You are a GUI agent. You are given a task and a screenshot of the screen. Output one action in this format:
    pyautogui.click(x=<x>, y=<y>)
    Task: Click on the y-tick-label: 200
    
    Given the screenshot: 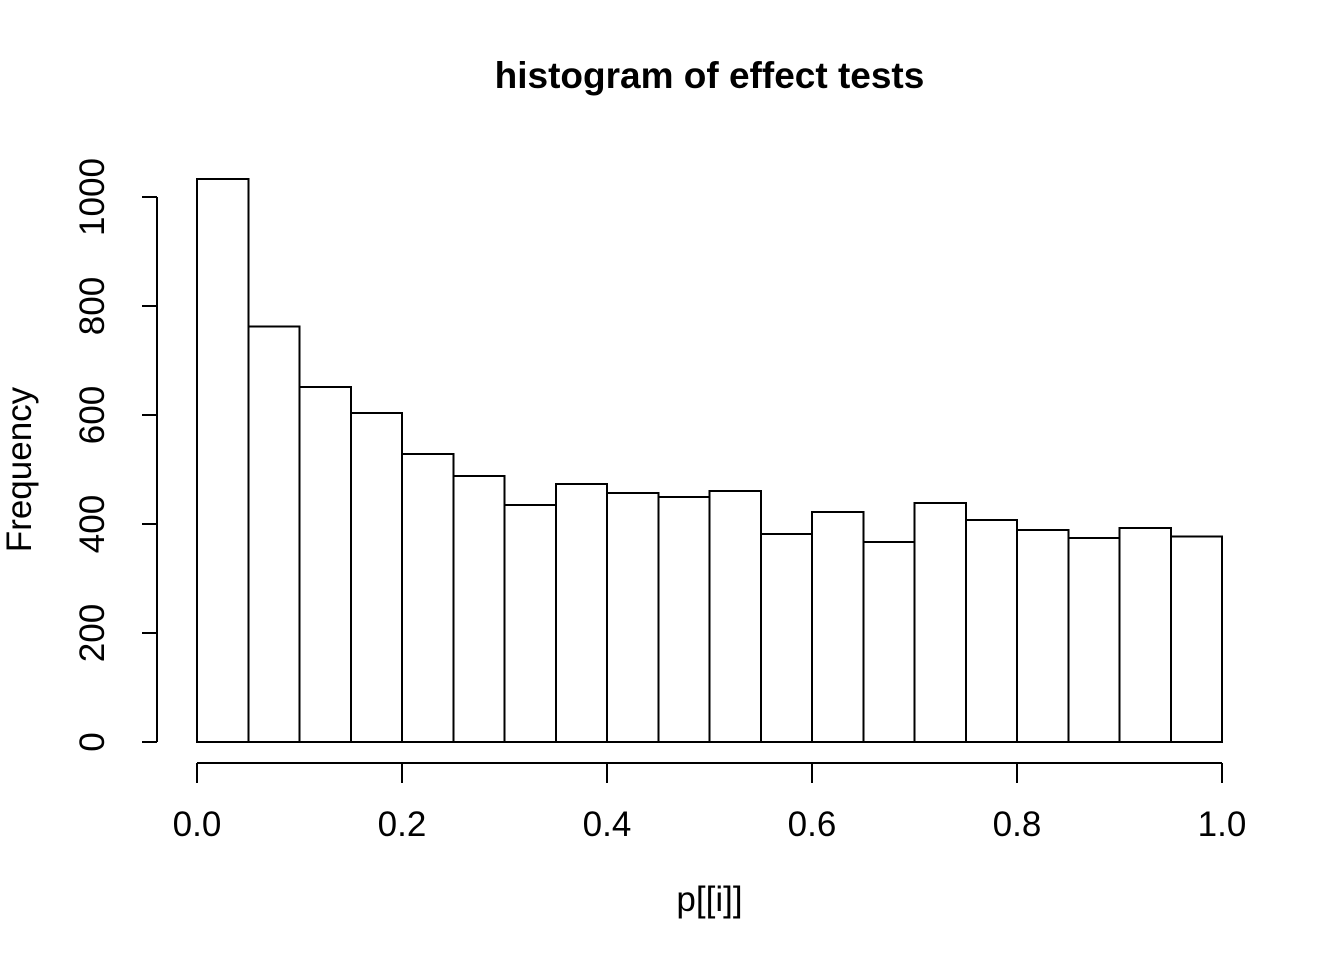 What is the action you would take?
    pyautogui.click(x=92, y=633)
    